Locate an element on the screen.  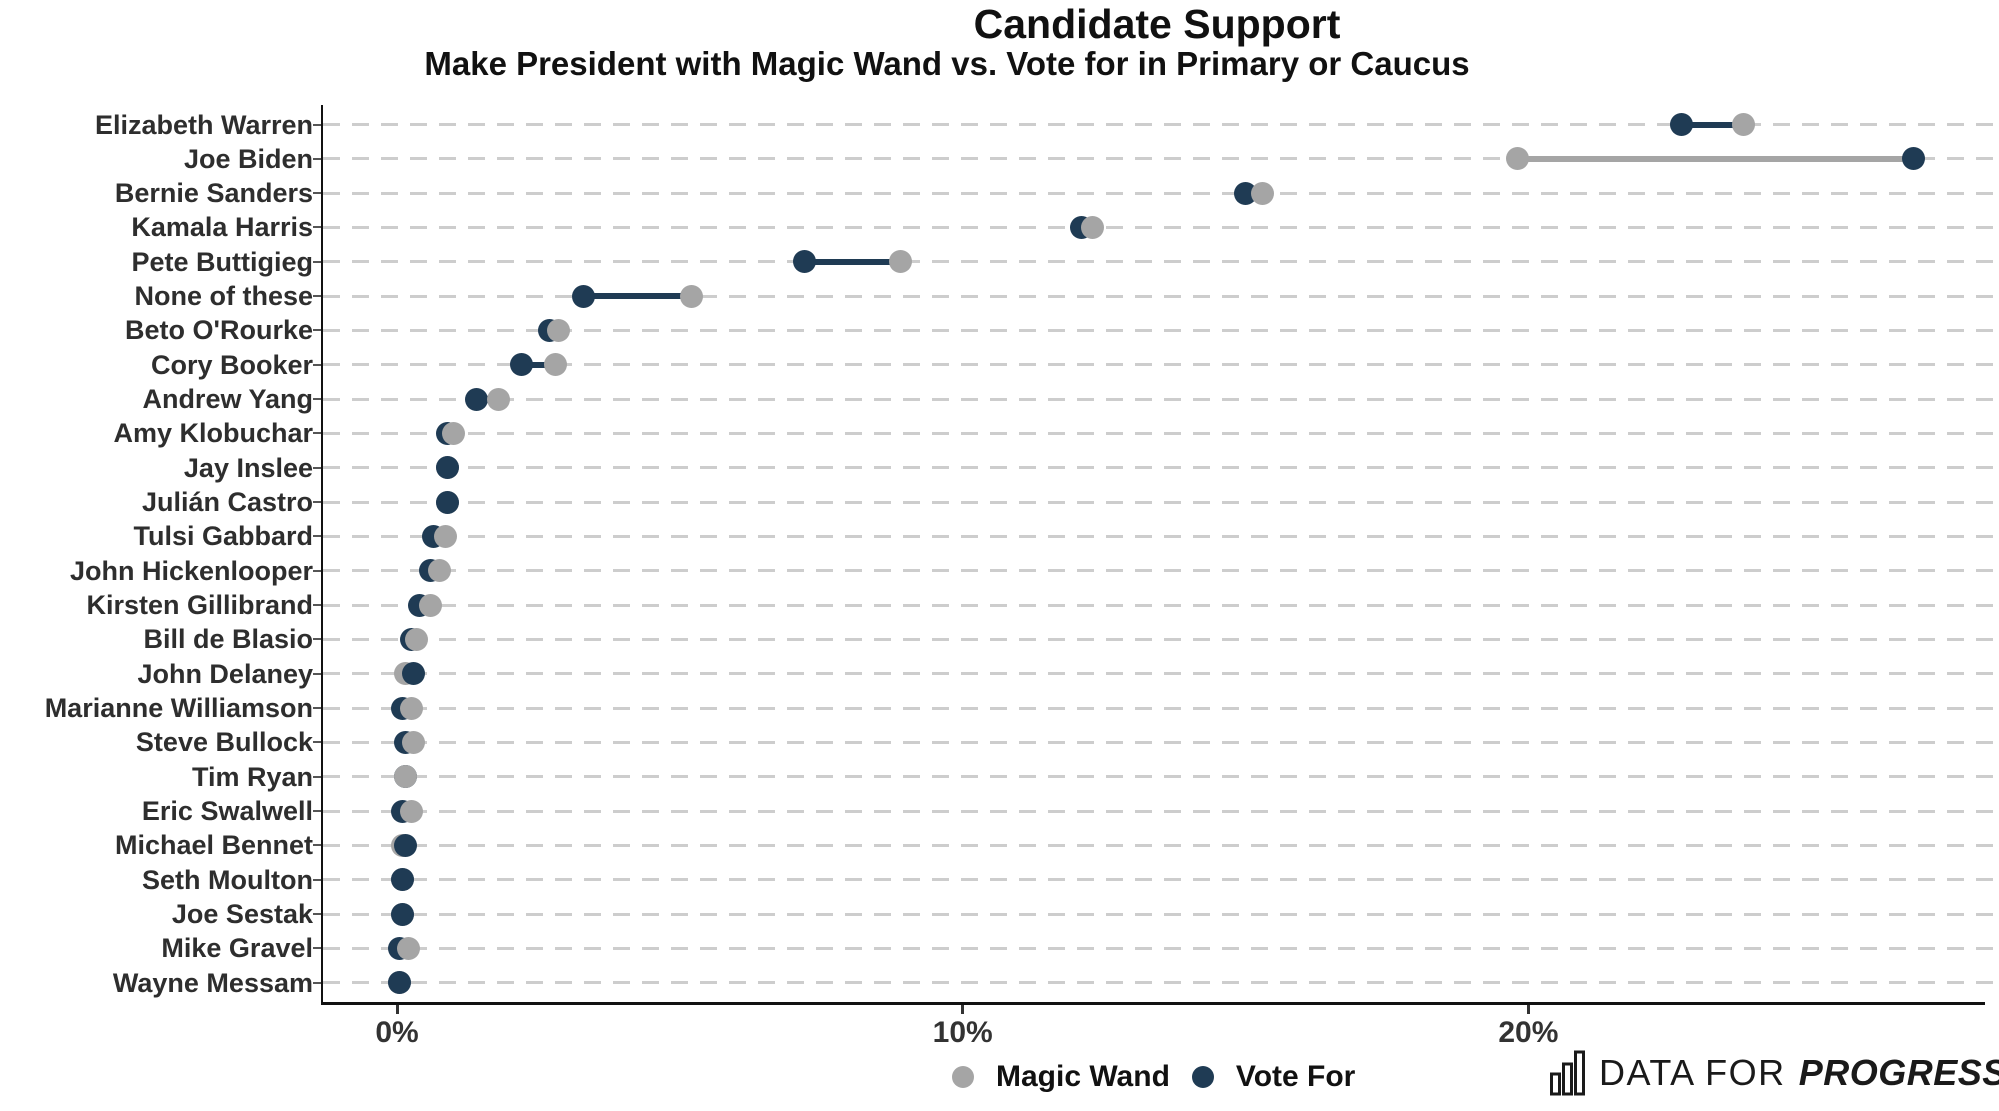
y-axis-line is located at coordinates (322, 554).